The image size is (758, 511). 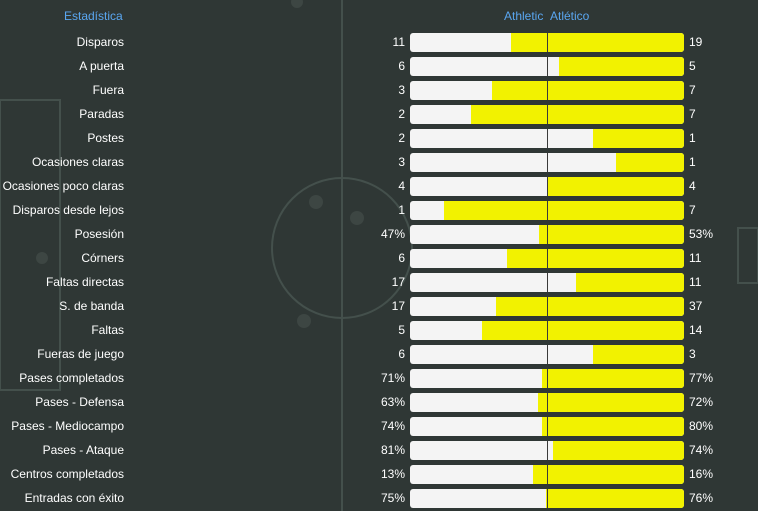 I want to click on home-value: 4, so click(x=401, y=186).